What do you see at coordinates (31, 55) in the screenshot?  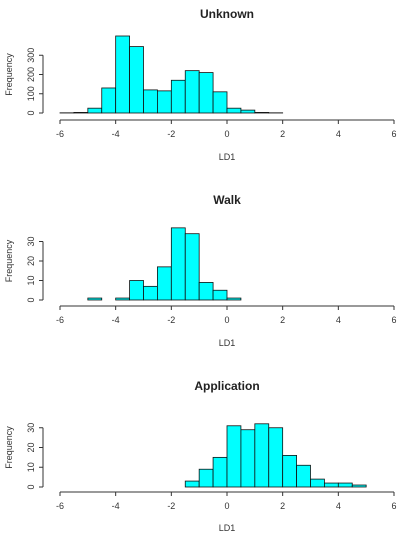 I see `y-tick-label: 300` at bounding box center [31, 55].